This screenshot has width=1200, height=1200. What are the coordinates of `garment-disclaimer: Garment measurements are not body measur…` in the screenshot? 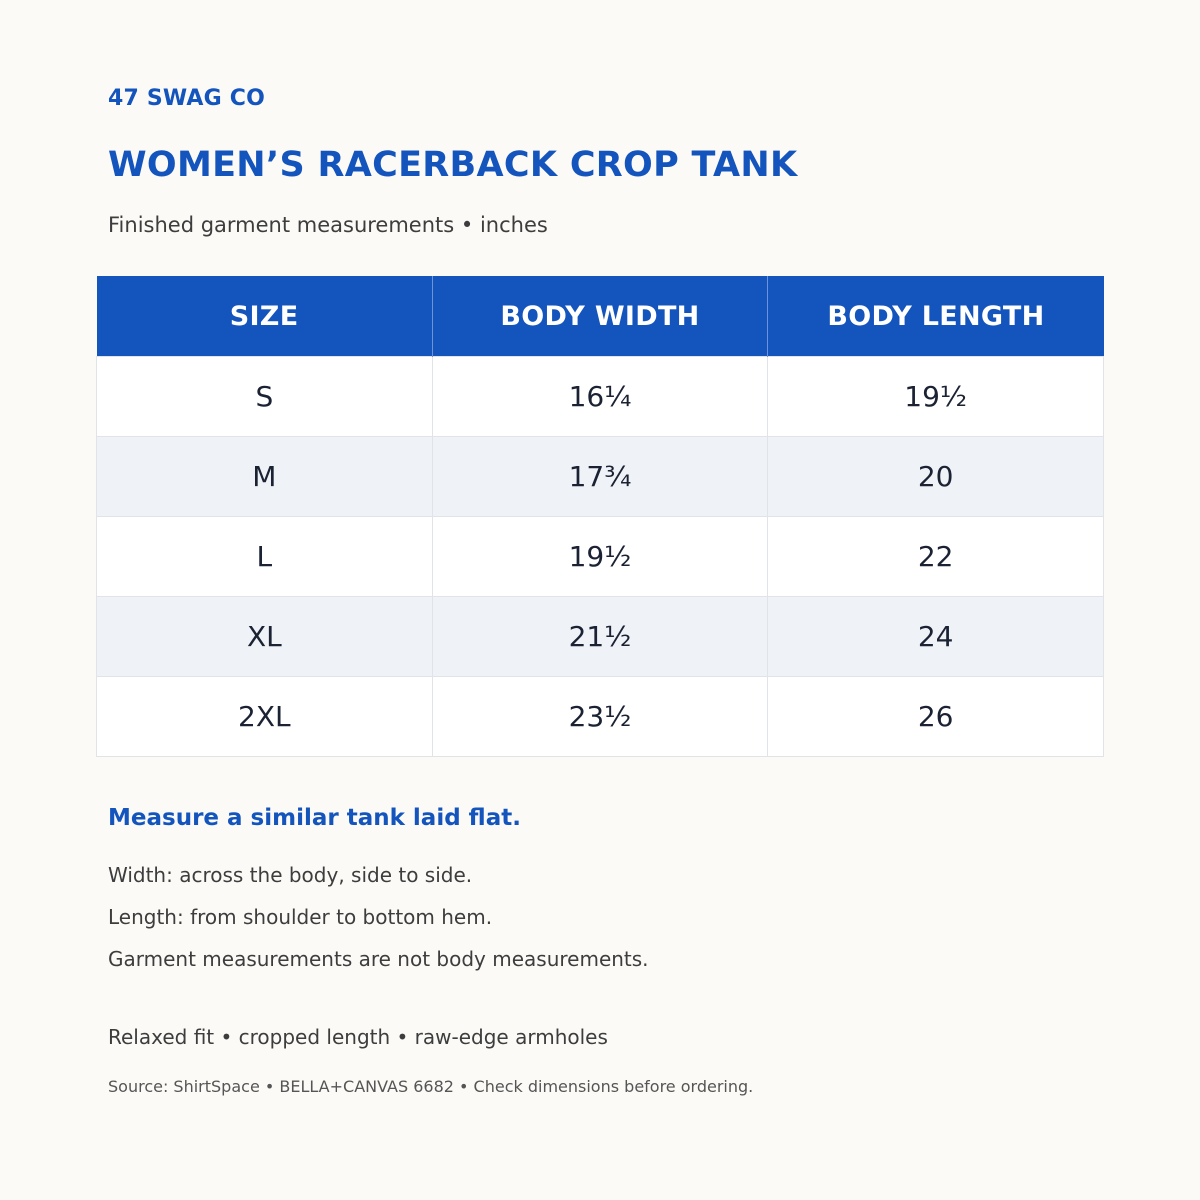 It's located at (378, 959).